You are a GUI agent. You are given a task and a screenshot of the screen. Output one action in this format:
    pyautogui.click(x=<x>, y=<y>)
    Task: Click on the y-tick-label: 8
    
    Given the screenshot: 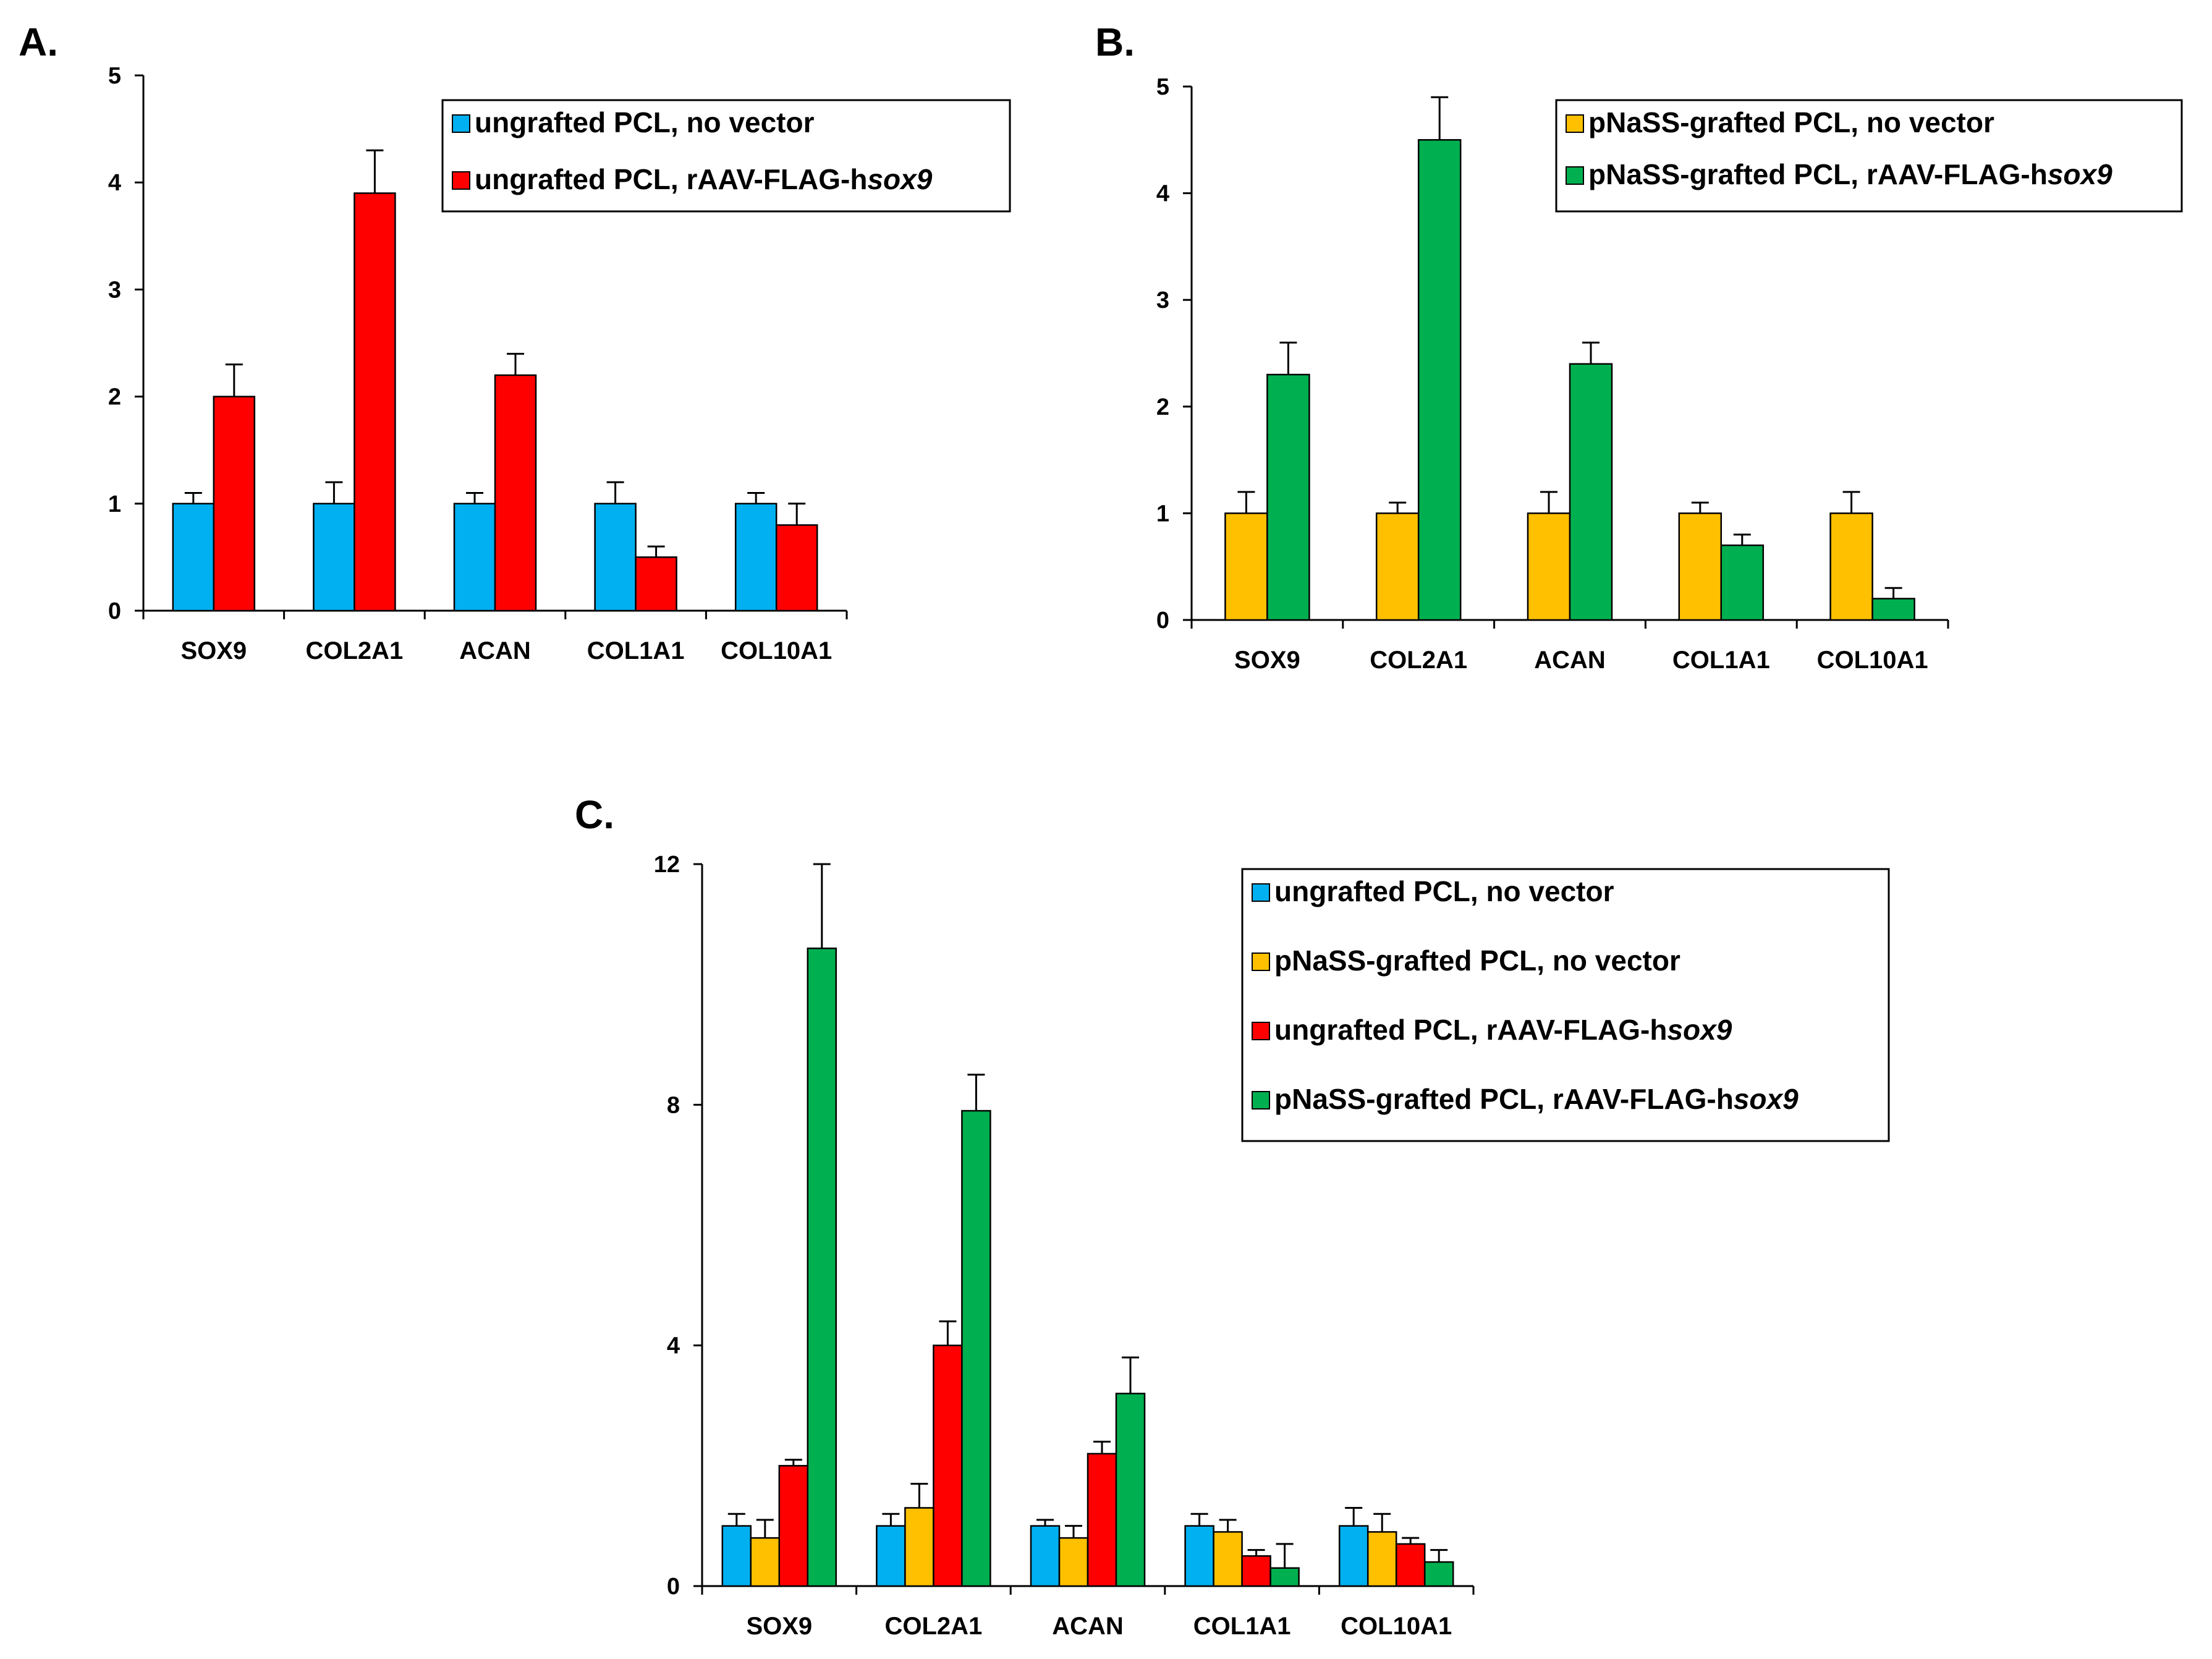 What is the action you would take?
    pyautogui.click(x=674, y=1105)
    